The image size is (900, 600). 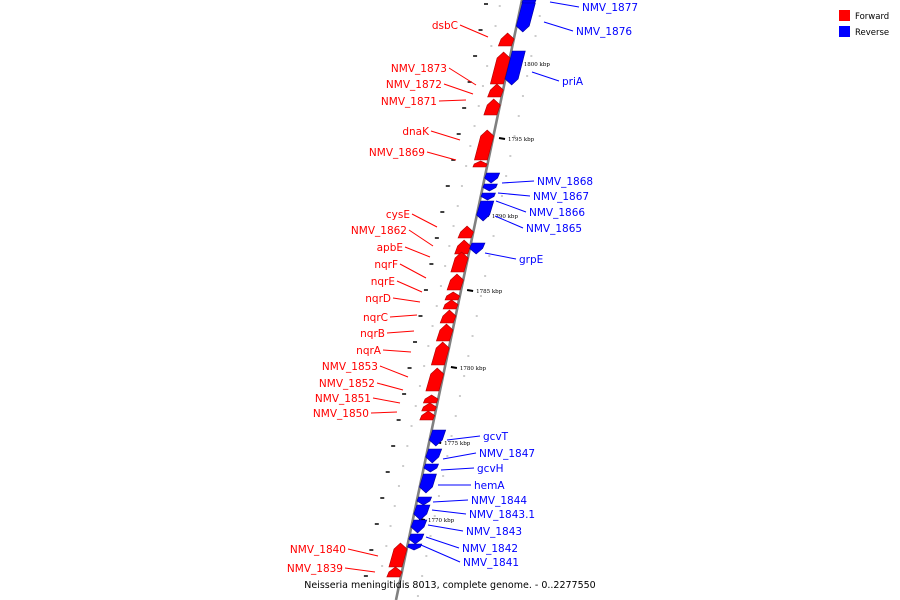 What do you see at coordinates (375, 318) in the screenshot?
I see `gene-label: nqrC` at bounding box center [375, 318].